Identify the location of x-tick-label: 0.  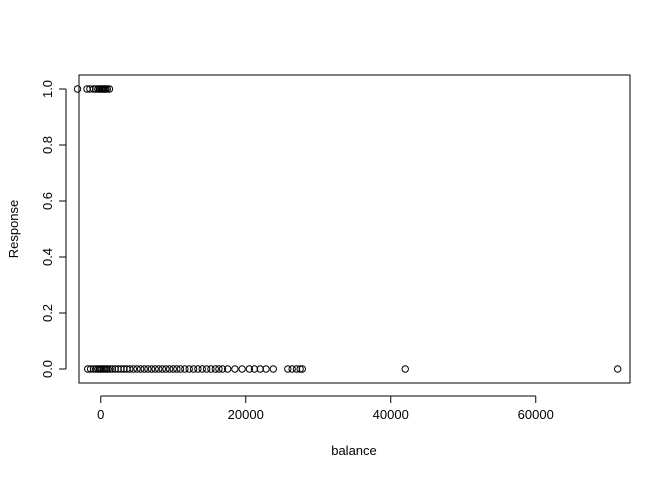
(100, 414).